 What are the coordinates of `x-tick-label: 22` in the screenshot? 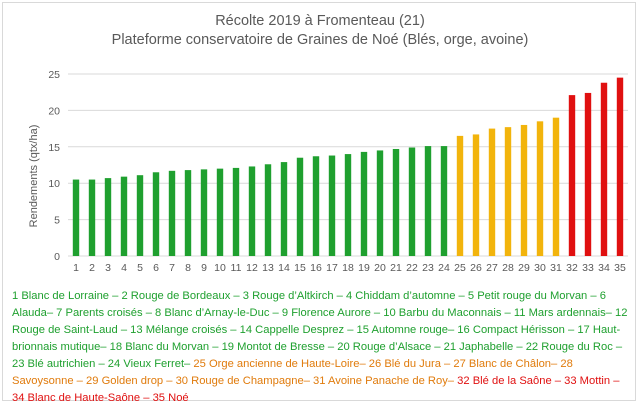 It's located at (412, 268).